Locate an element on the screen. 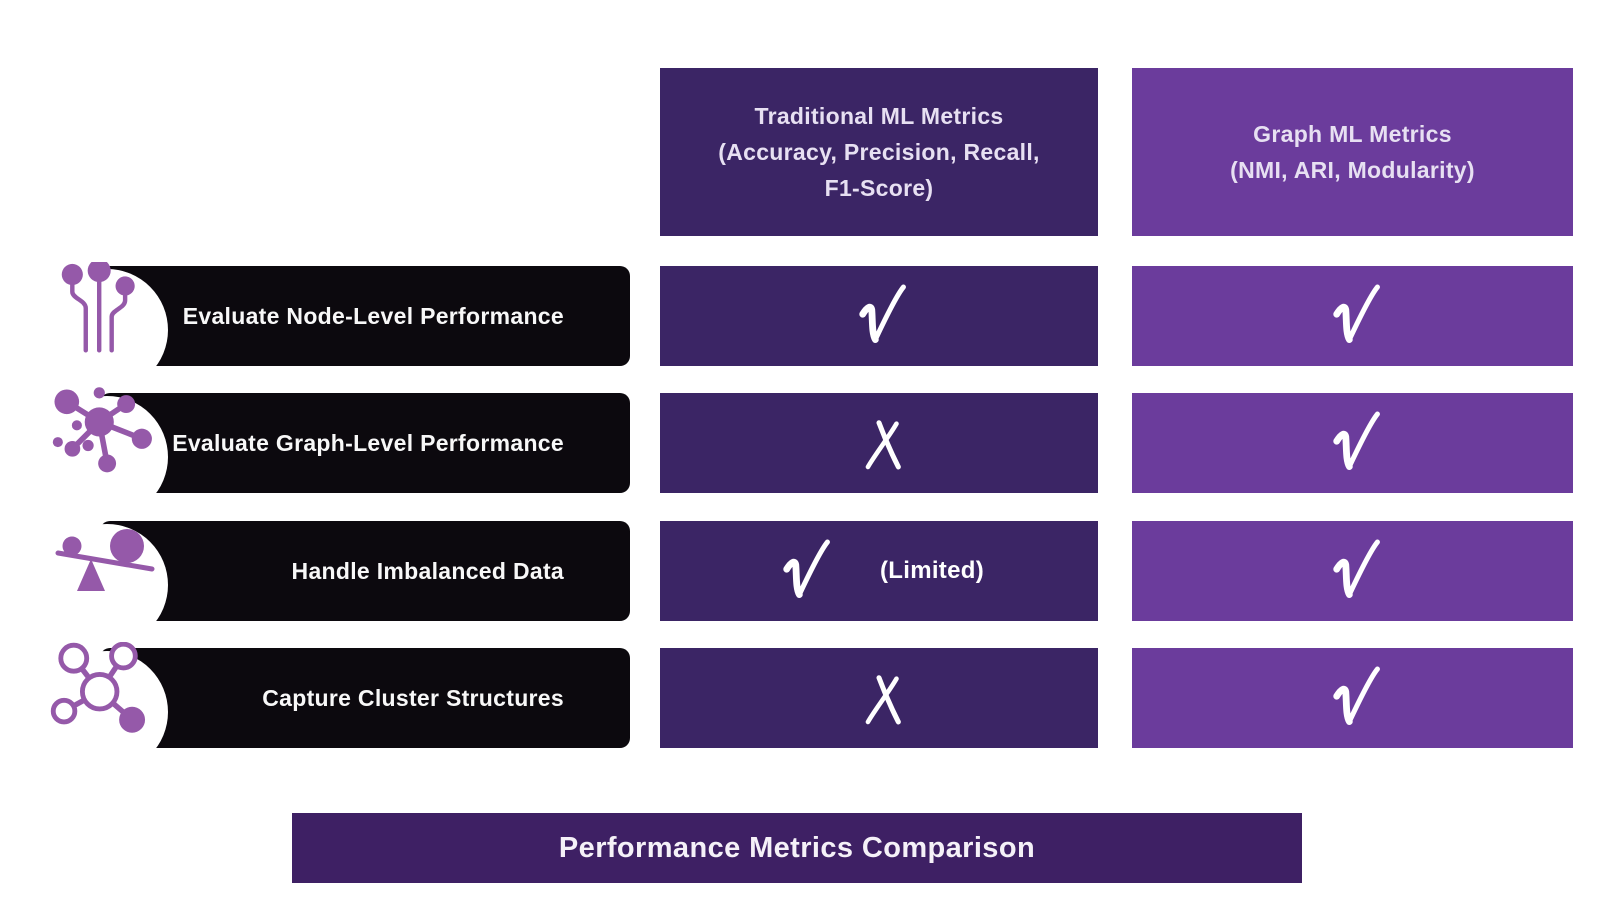 Image resolution: width=1600 pixels, height=900 pixels. diagram-title: Performance Metrics Comparison is located at coordinates (797, 847).